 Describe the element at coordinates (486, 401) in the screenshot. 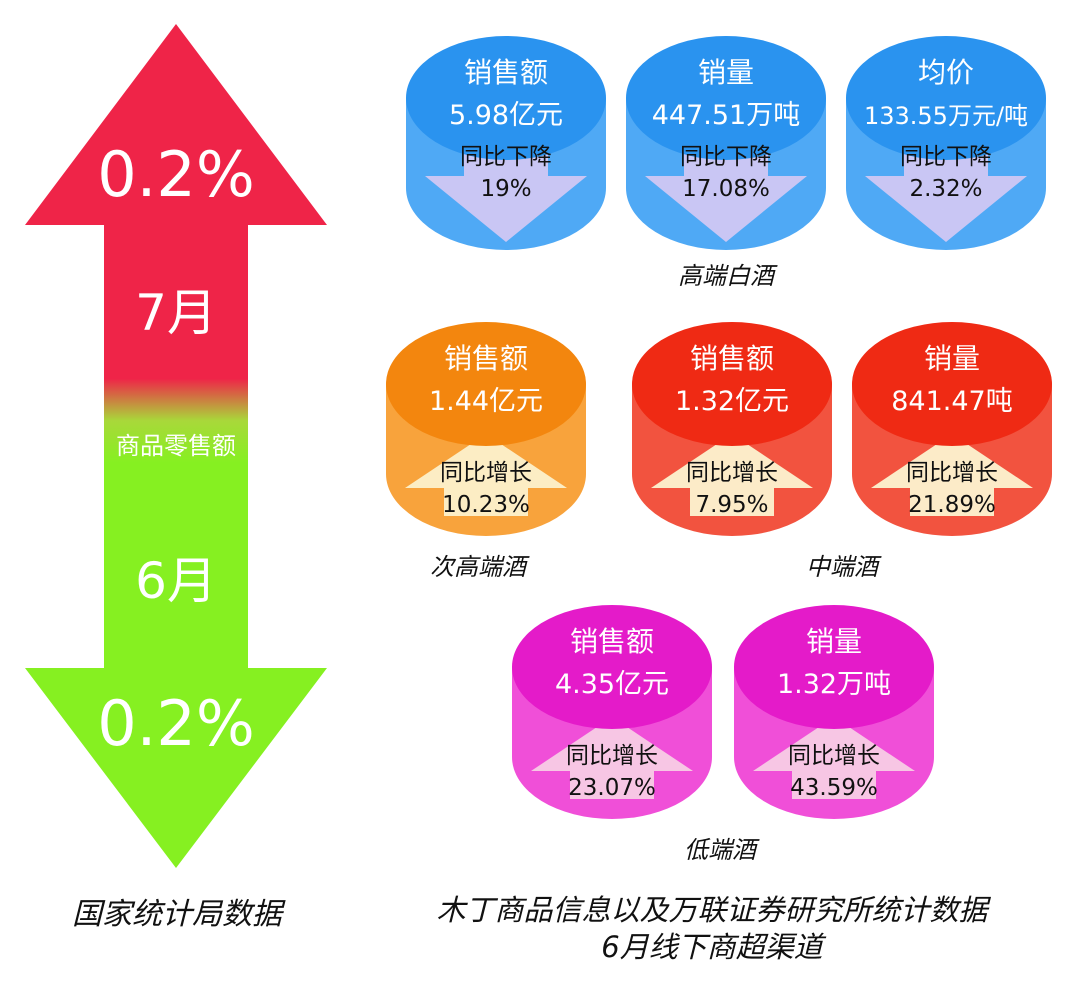

I see `cylinder-value: 1.44亿元` at that location.